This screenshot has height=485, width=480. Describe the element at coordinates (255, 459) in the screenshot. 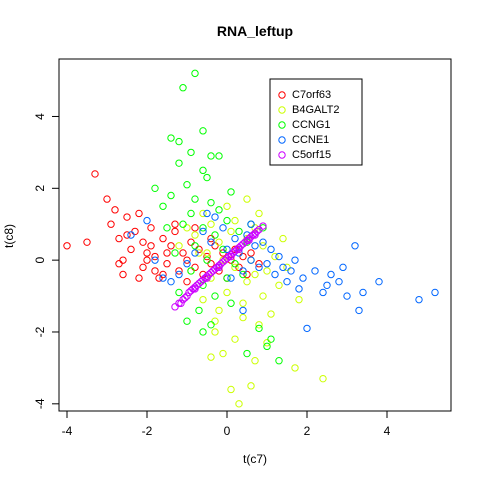

I see `x-axis-label: t(c7)` at that location.